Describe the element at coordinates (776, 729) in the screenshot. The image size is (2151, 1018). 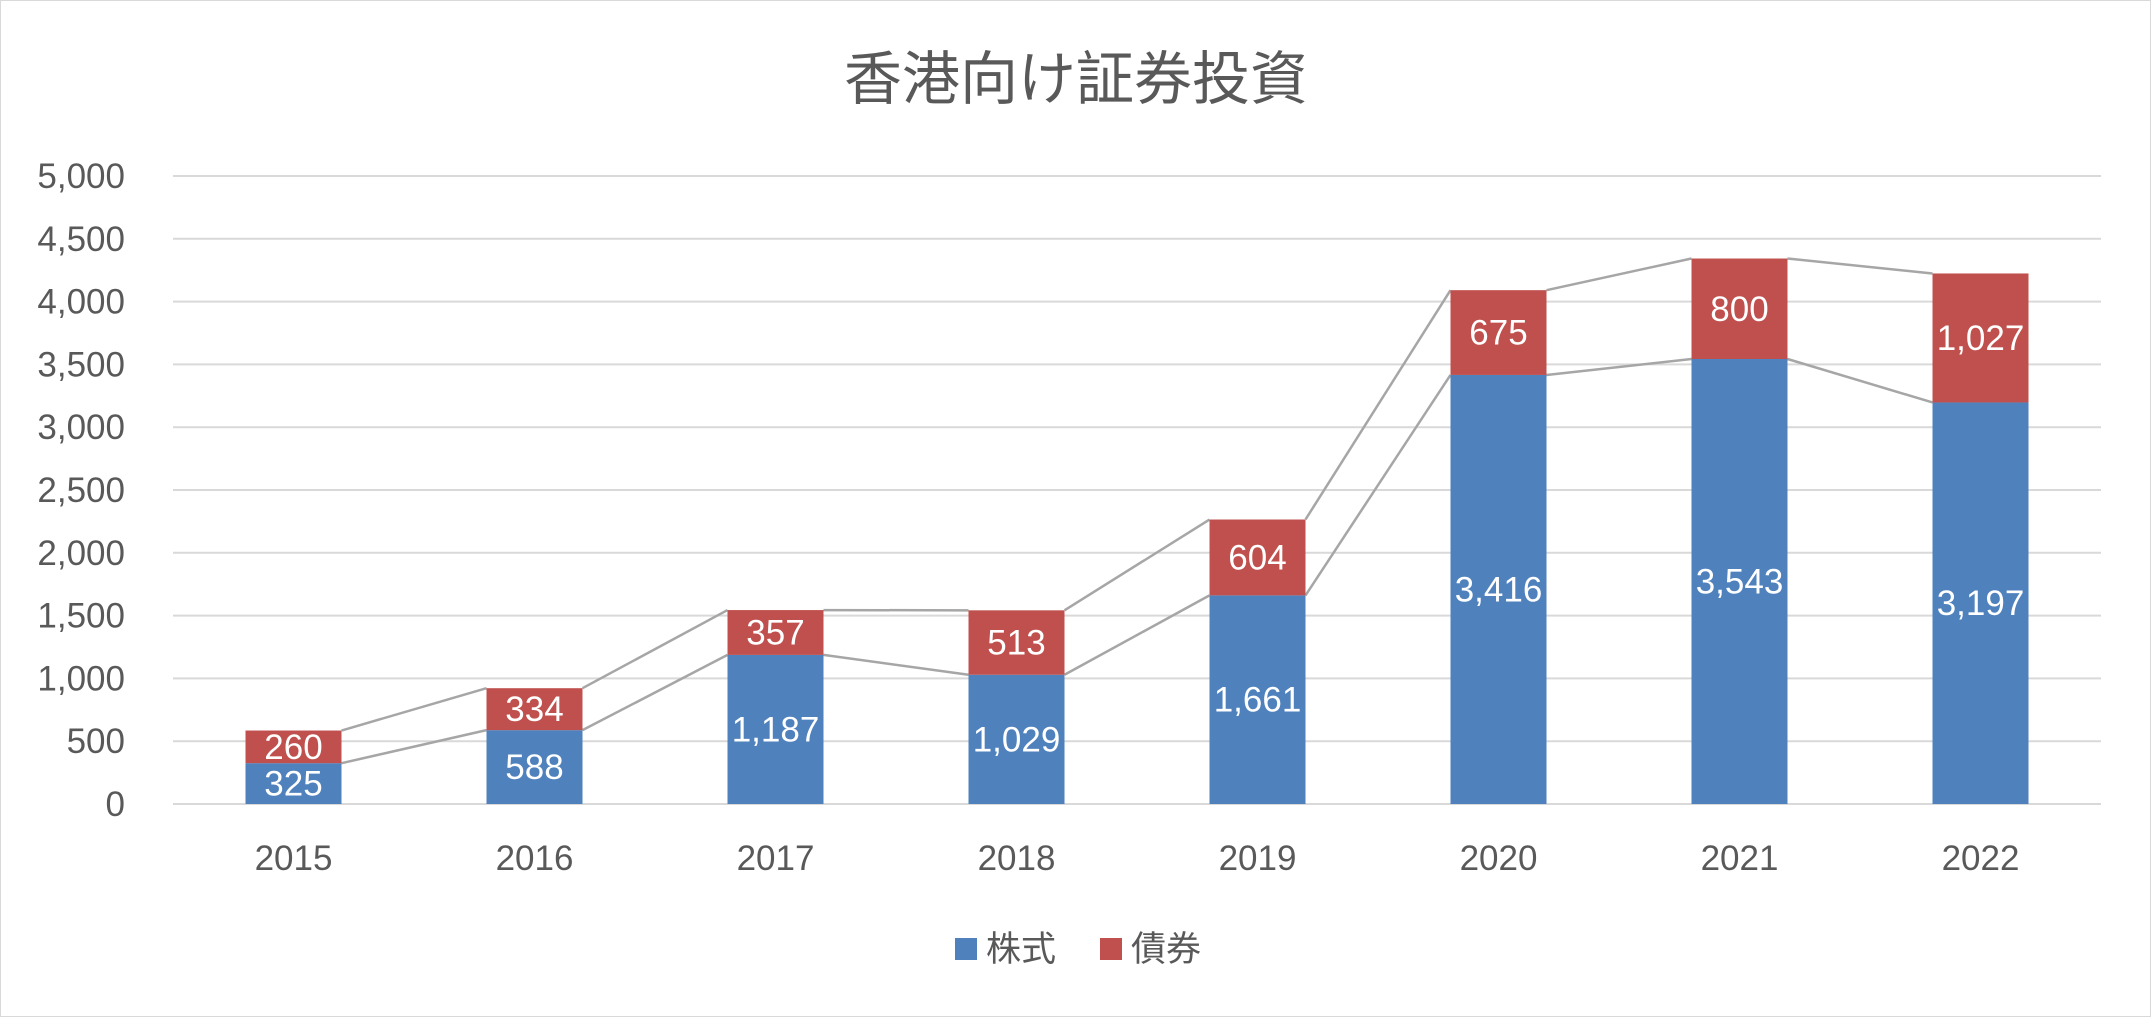
I see `data-label: 1,187` at that location.